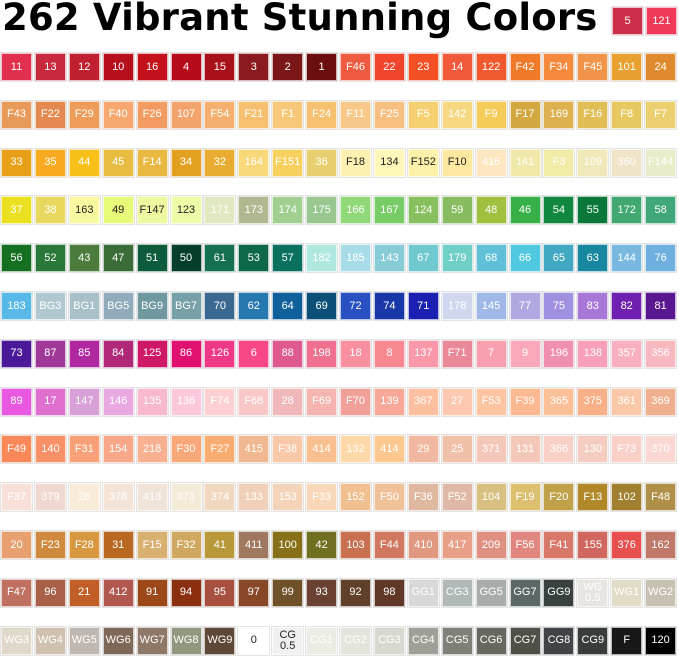 Image resolution: width=679 pixels, height=658 pixels. I want to click on color-swatch: 139, so click(389, 401).